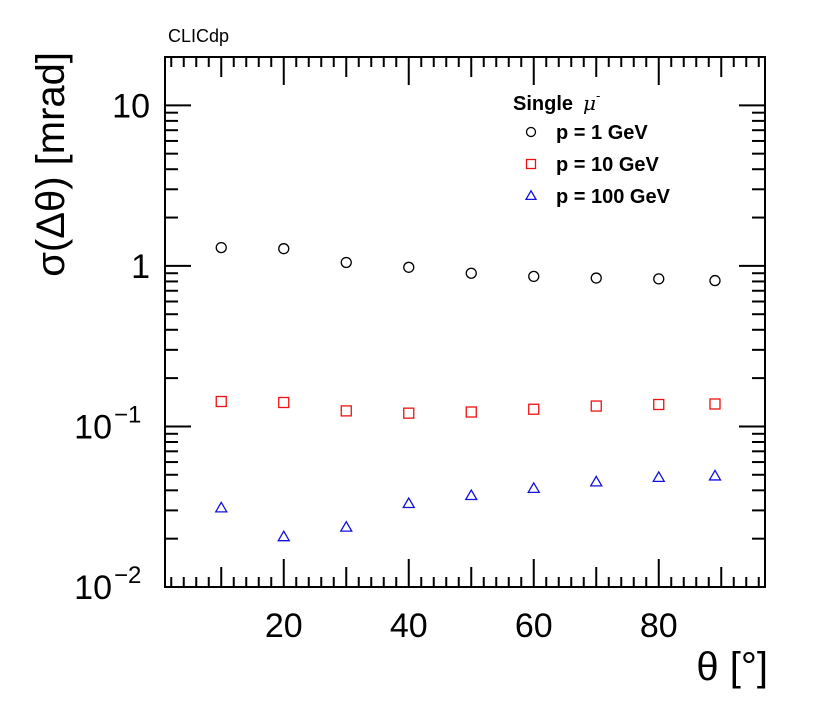 The height and width of the screenshot is (723, 830). What do you see at coordinates (198, 36) in the screenshot?
I see `watermark-label: CLICdp` at bounding box center [198, 36].